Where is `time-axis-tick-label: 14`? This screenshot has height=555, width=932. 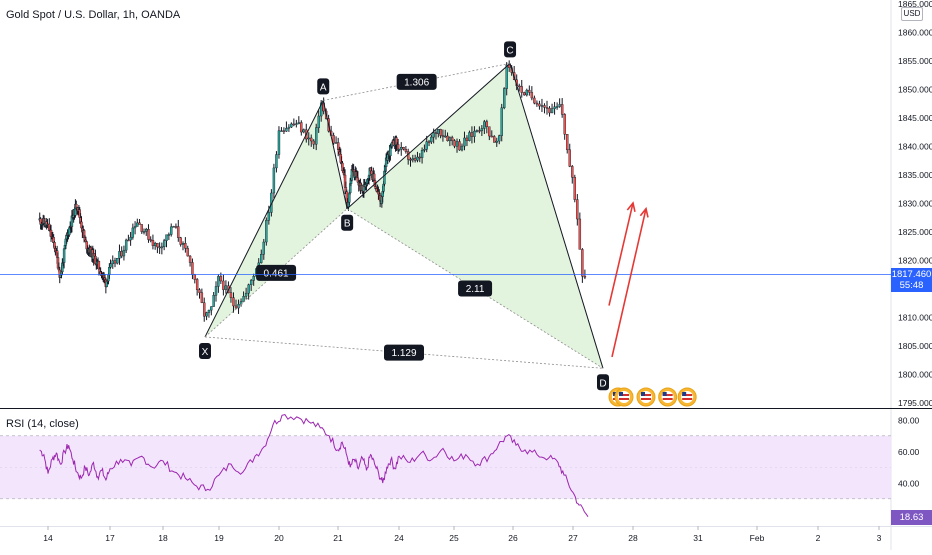
time-axis-tick-label: 14 is located at coordinates (48, 538).